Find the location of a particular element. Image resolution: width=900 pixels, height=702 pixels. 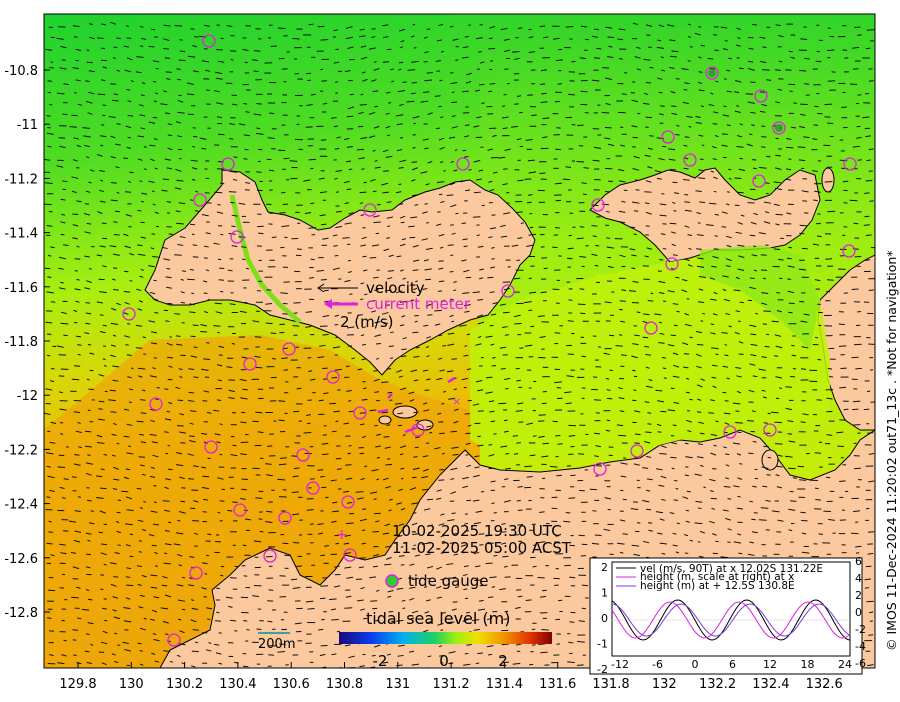

colorbar-tick: -2 is located at coordinates (380, 661).